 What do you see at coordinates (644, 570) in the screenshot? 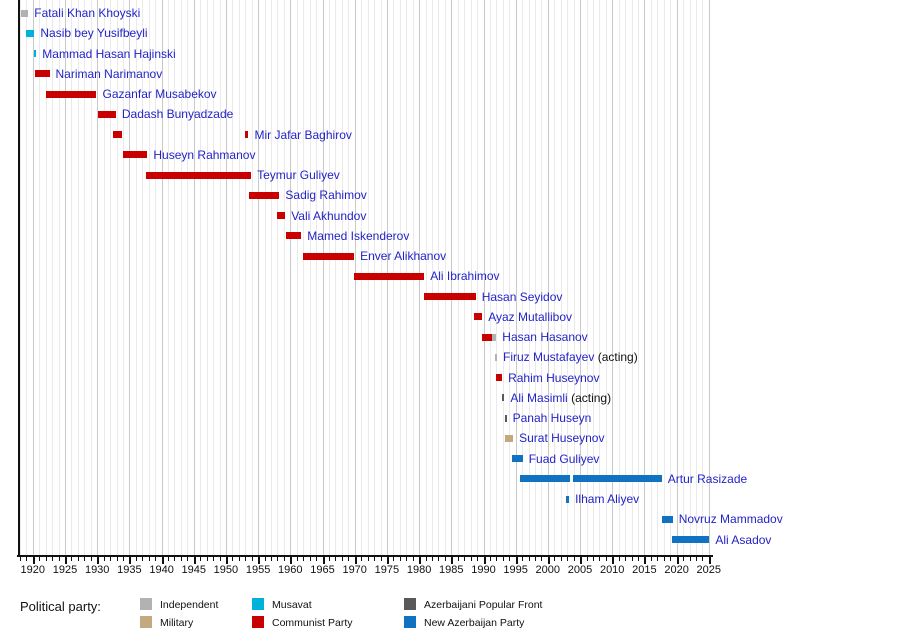
I see `axis-tick-label: 2015` at bounding box center [644, 570].